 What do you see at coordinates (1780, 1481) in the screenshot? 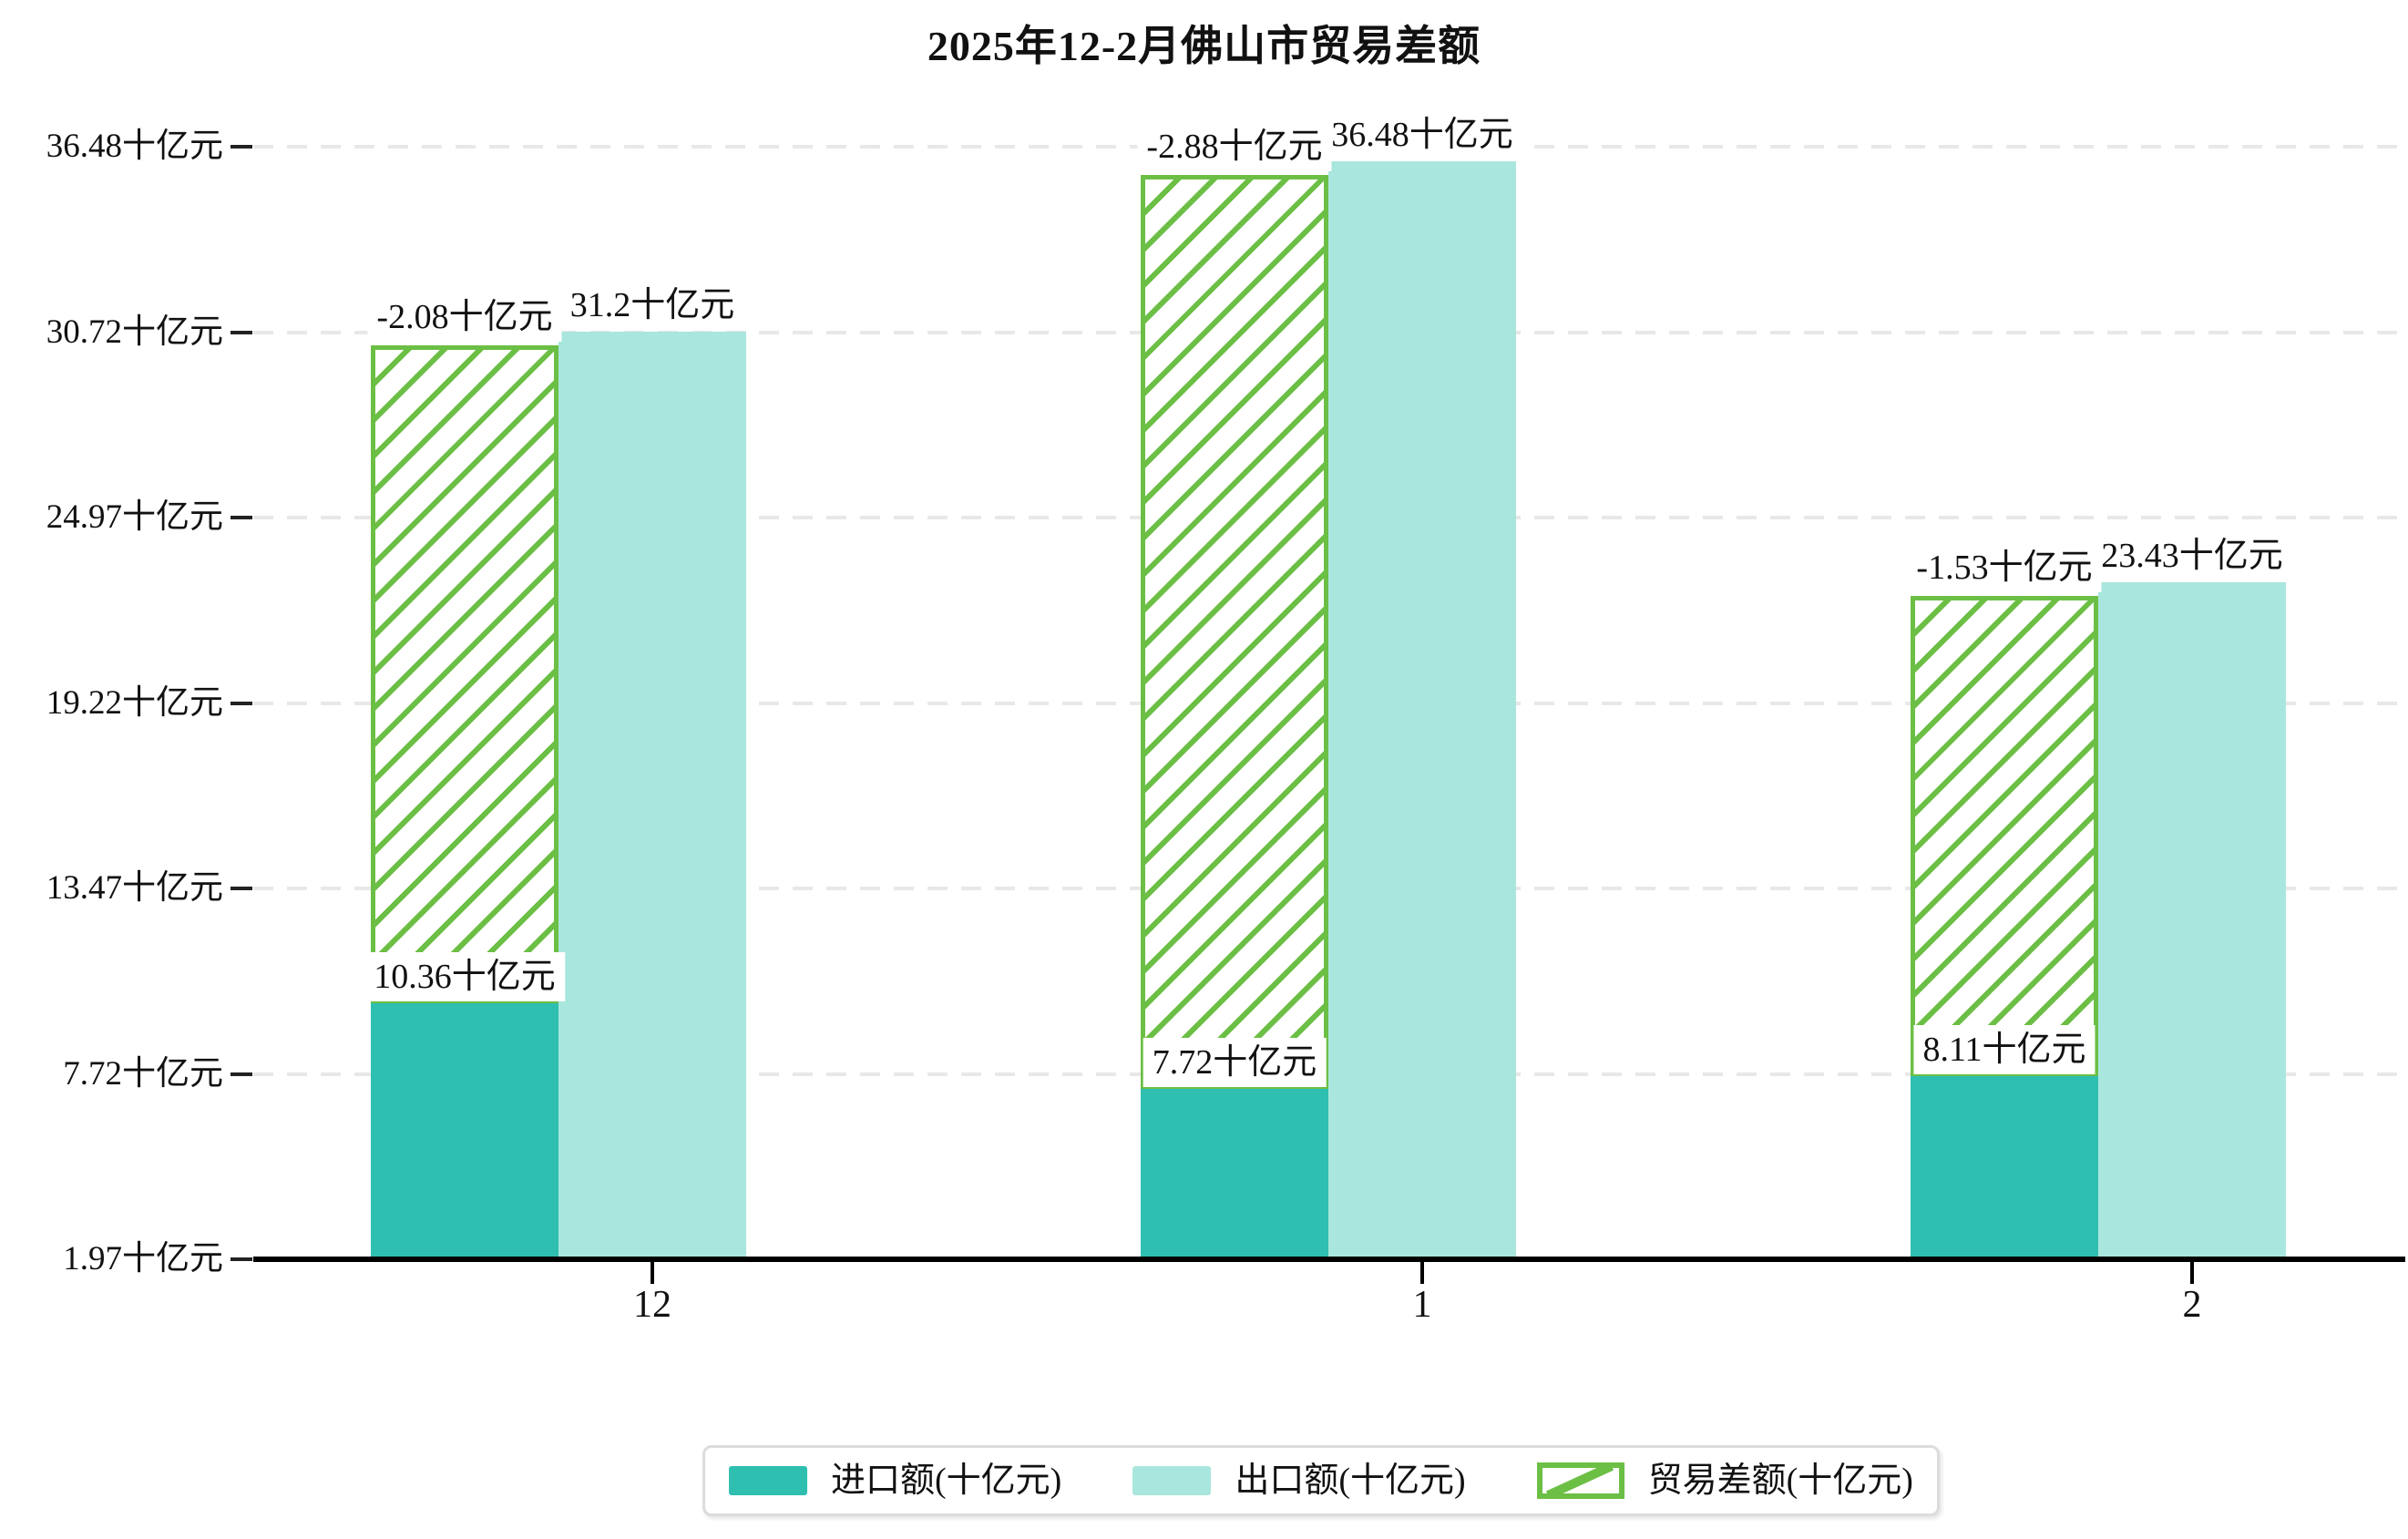
I see `legend-label: 贸易差额(十亿元)` at bounding box center [1780, 1481].